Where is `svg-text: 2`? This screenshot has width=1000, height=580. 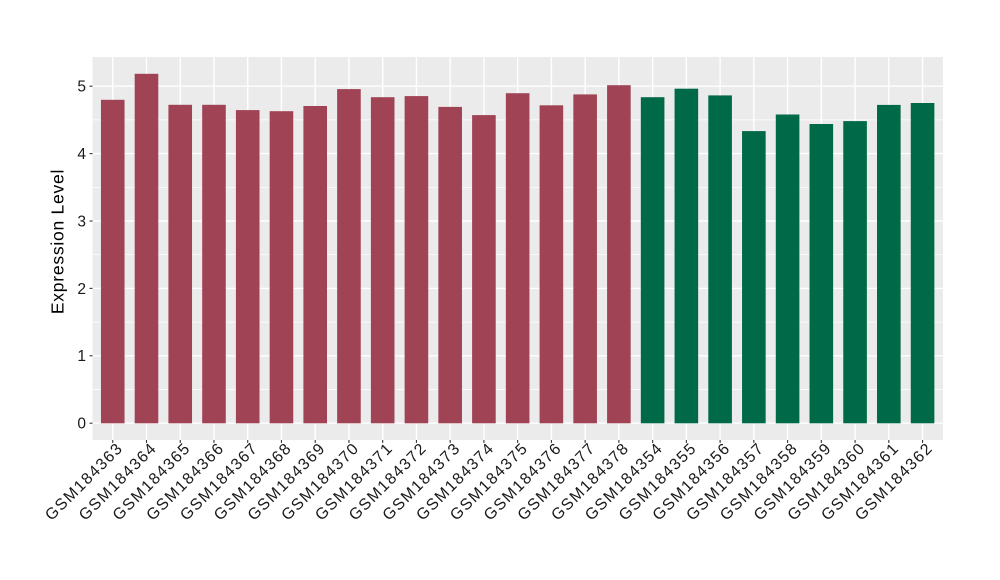 svg-text: 2 is located at coordinates (81, 289).